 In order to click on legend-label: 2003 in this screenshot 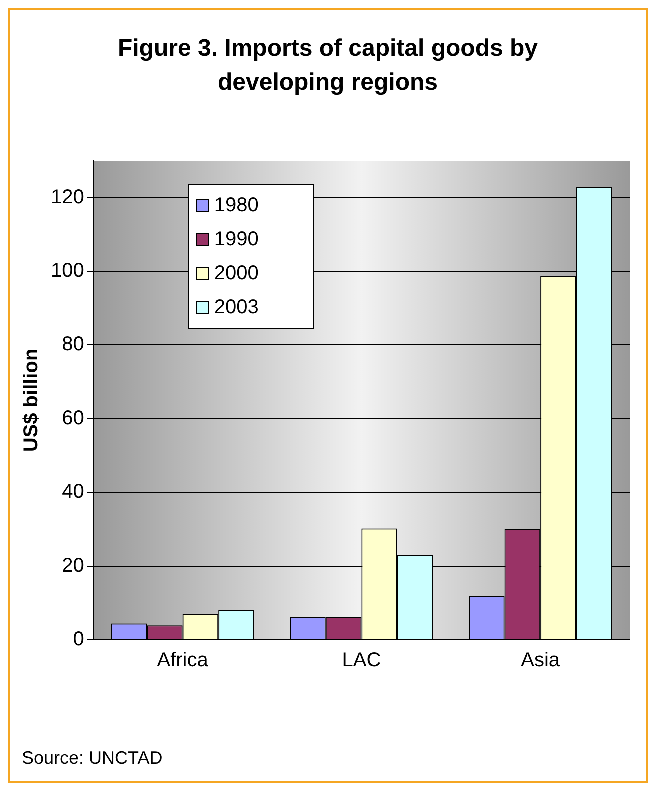, I will do `click(236, 307)`.